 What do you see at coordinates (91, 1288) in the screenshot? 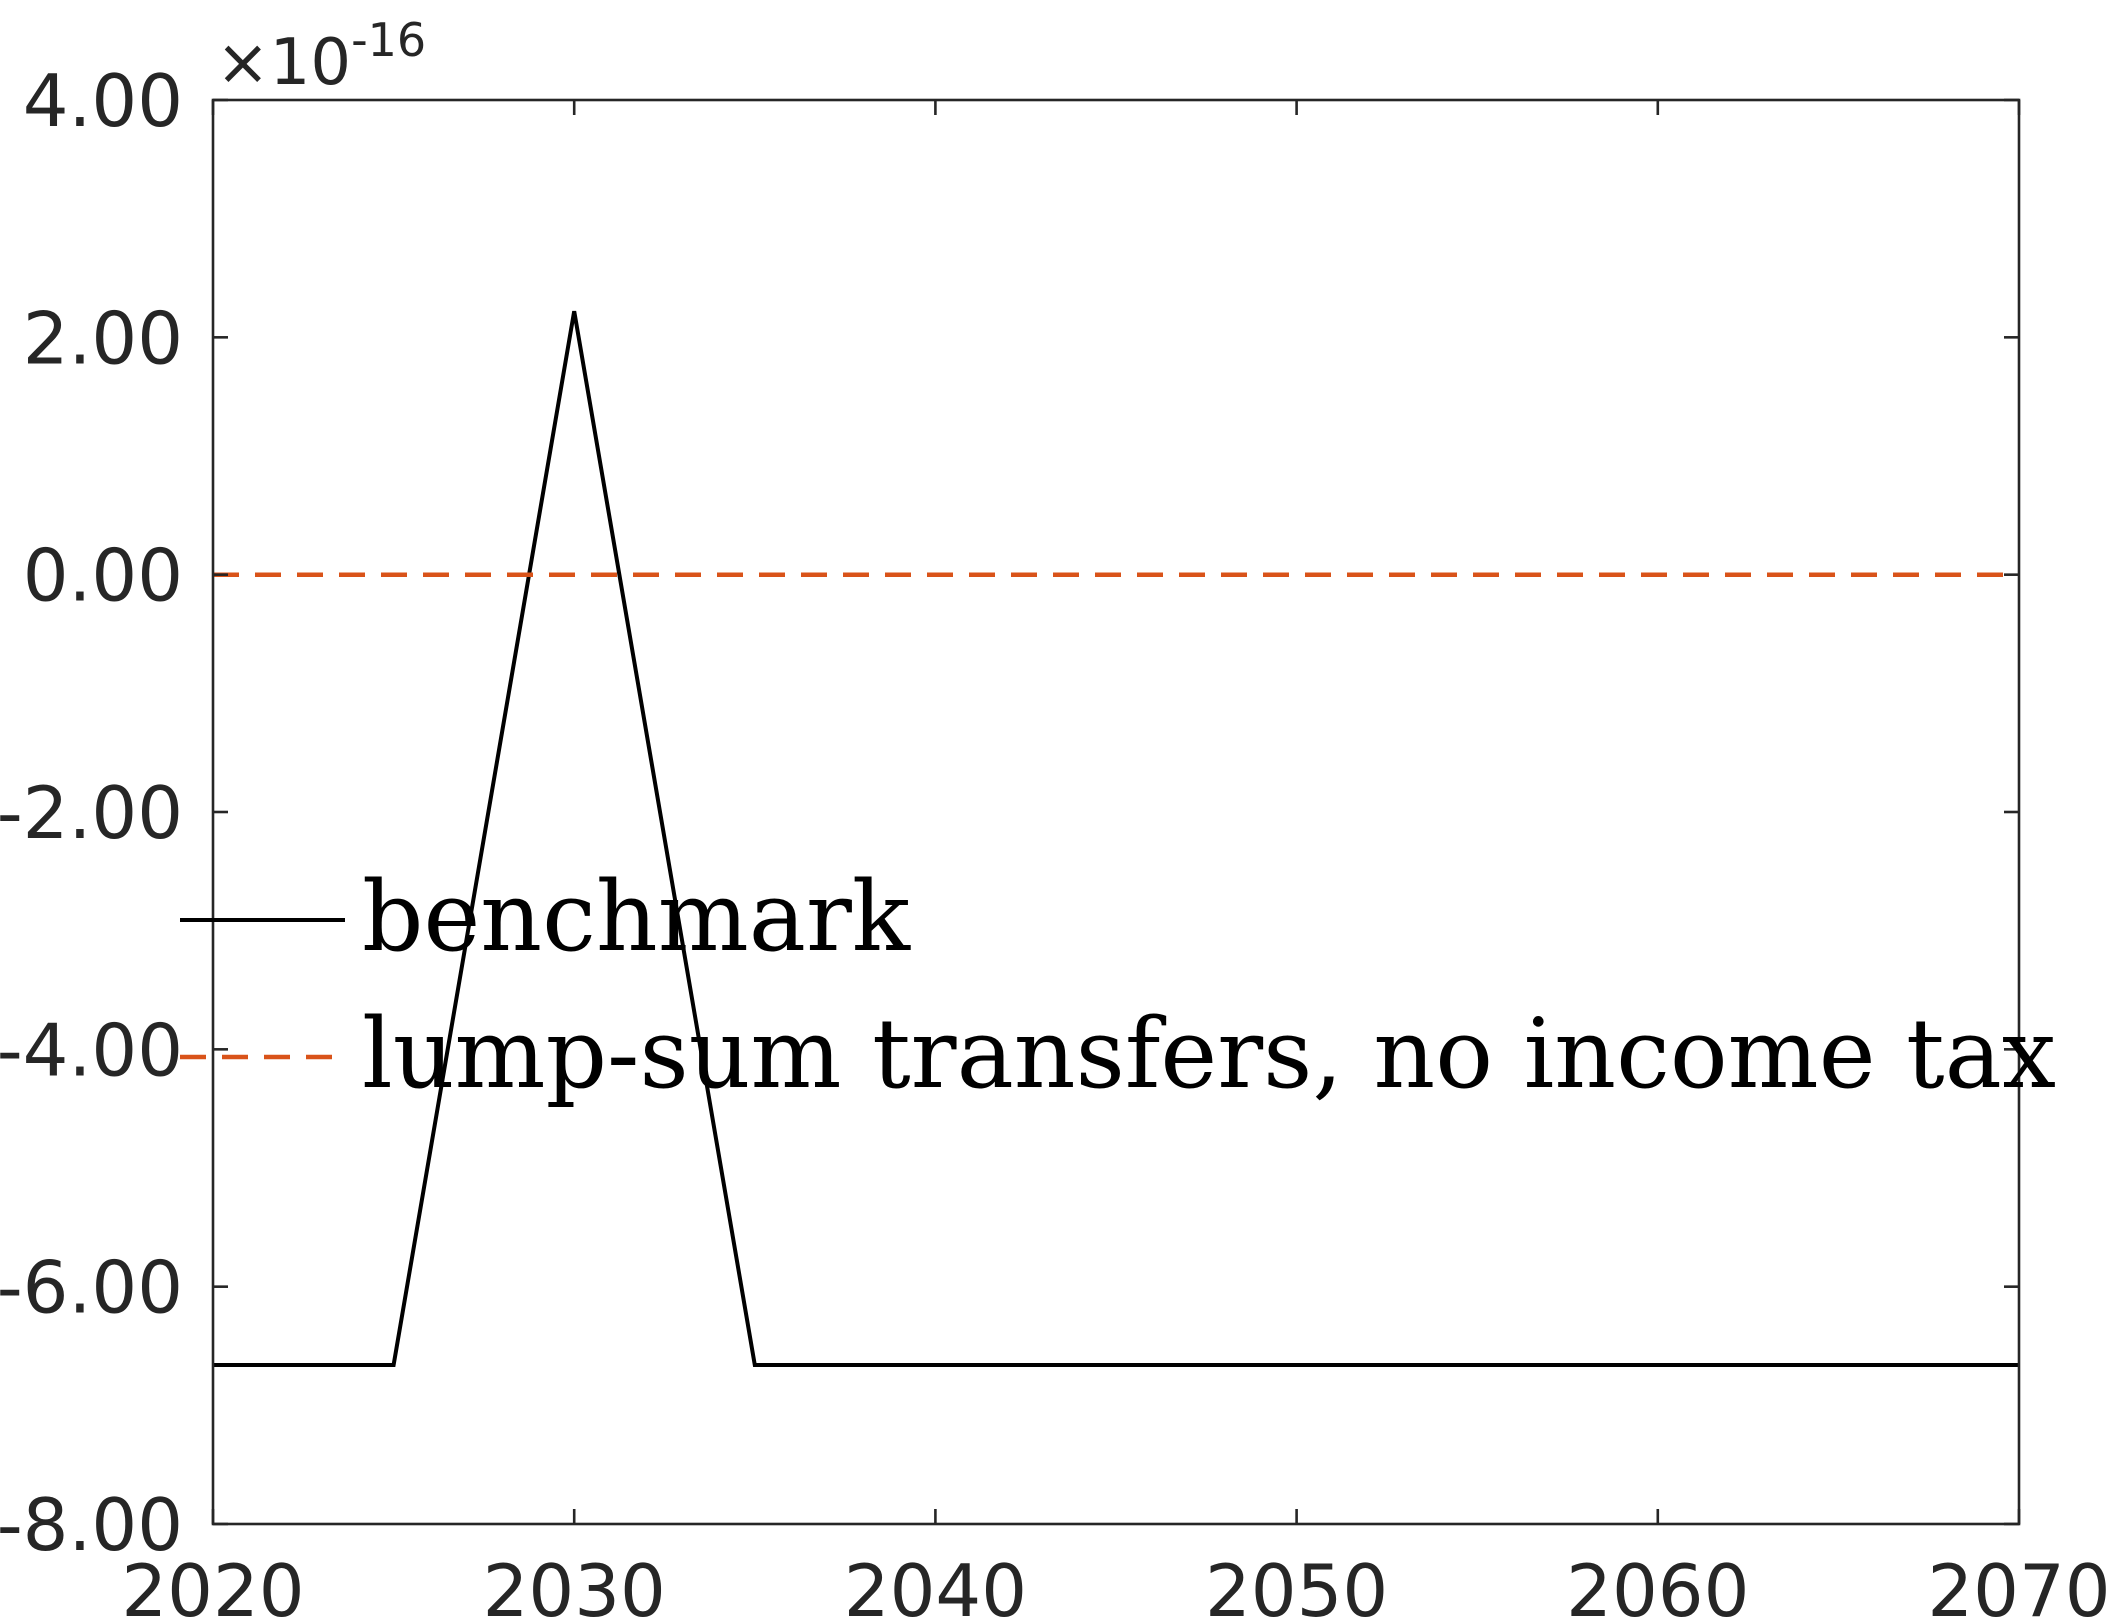
I see `y-tick-label: -6.00` at bounding box center [91, 1288].